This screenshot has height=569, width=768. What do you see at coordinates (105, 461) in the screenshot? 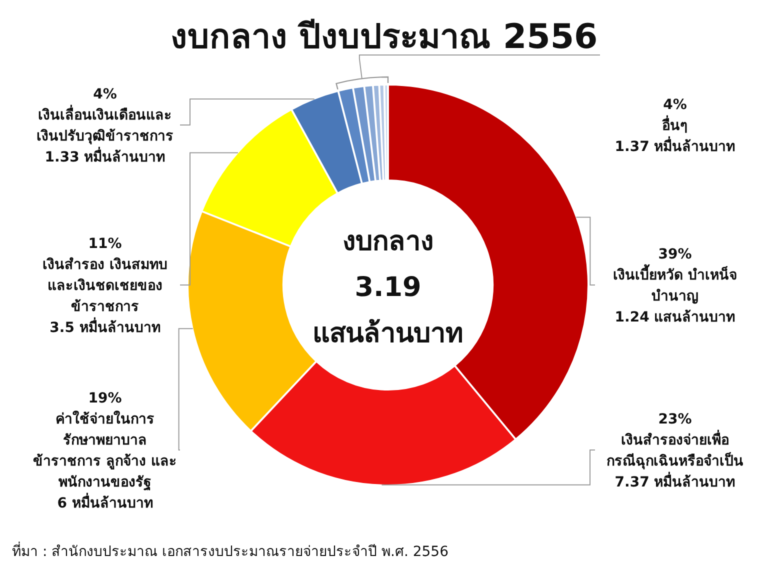
I see `slice-label: ค่าใช้จ่ายในการ รักษาพยาบาล ข้าราชการ ลูกจ้าง และ พนักงานของรัฐ 6 หมื่นล้านบาท` at bounding box center [105, 461].